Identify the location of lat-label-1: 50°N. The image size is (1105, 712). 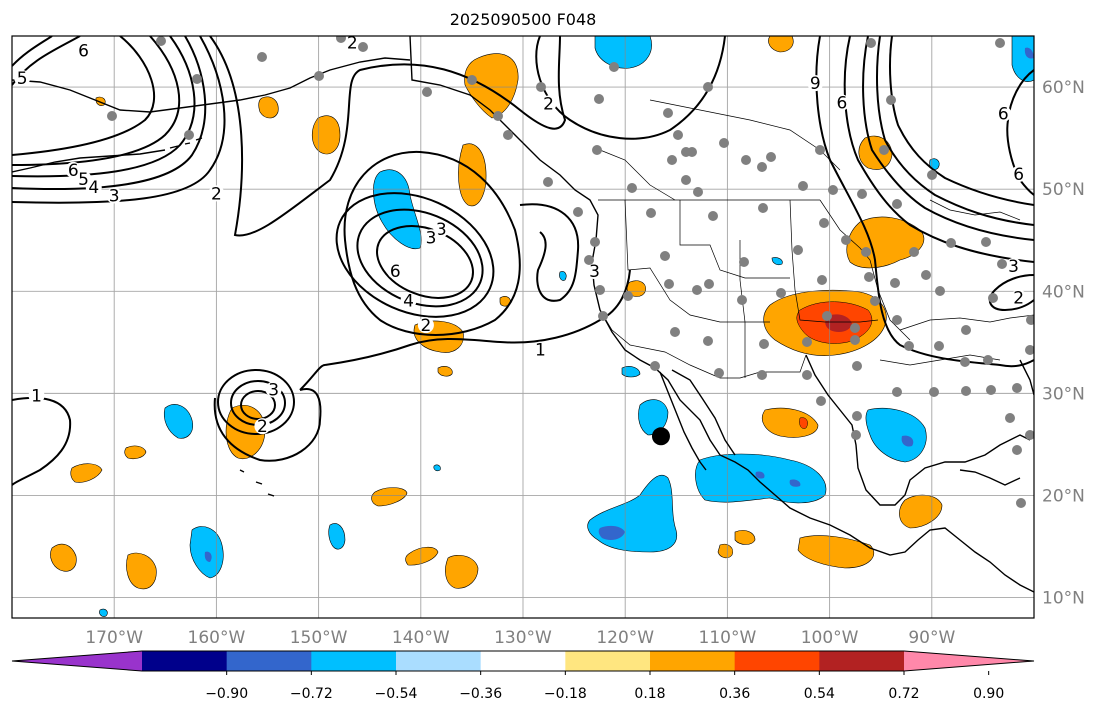
(1063, 190).